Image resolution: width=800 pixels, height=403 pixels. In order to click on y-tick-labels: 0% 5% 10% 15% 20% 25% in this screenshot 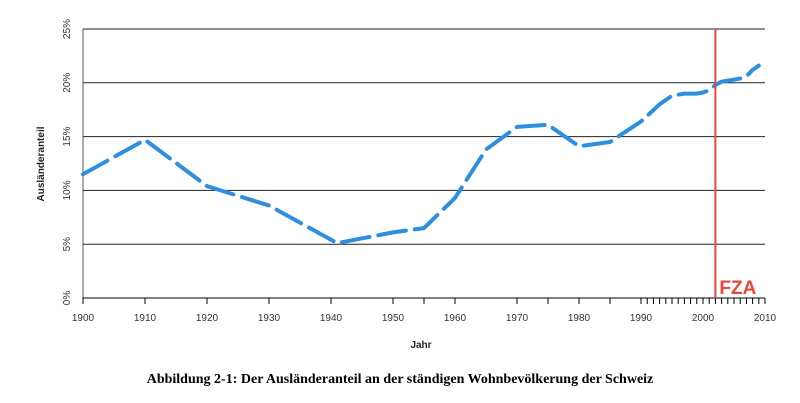, I will do `click(67, 162)`.